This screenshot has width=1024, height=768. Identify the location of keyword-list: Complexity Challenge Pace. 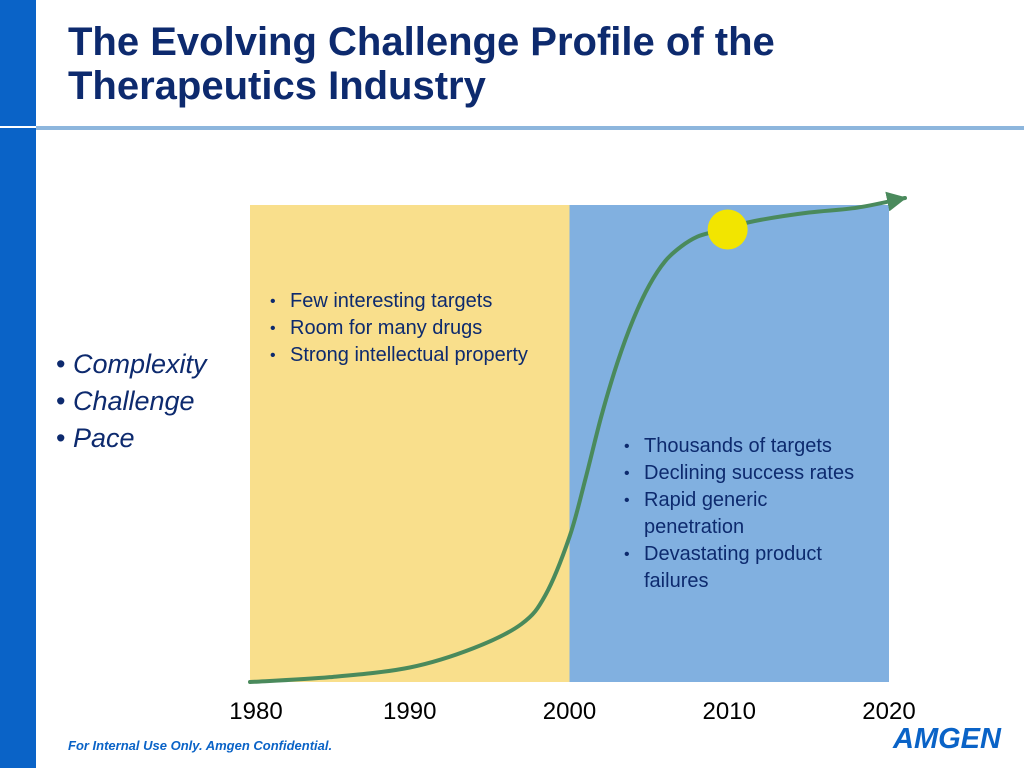
(131, 401).